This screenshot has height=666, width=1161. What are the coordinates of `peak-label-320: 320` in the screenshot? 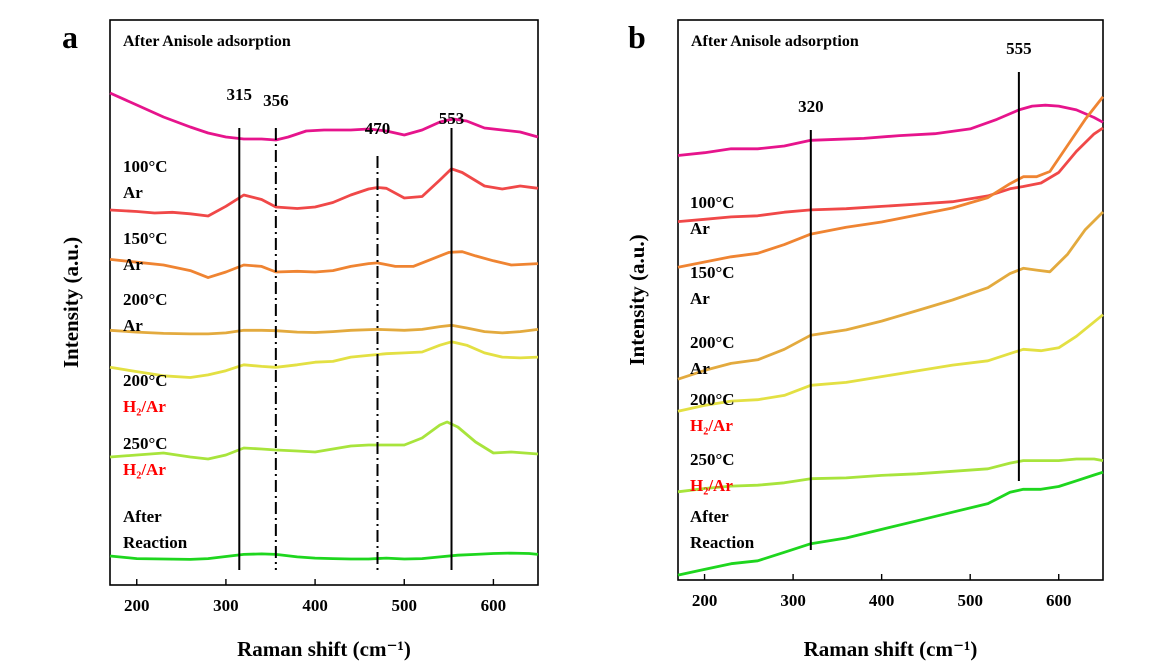 It's located at (811, 106).